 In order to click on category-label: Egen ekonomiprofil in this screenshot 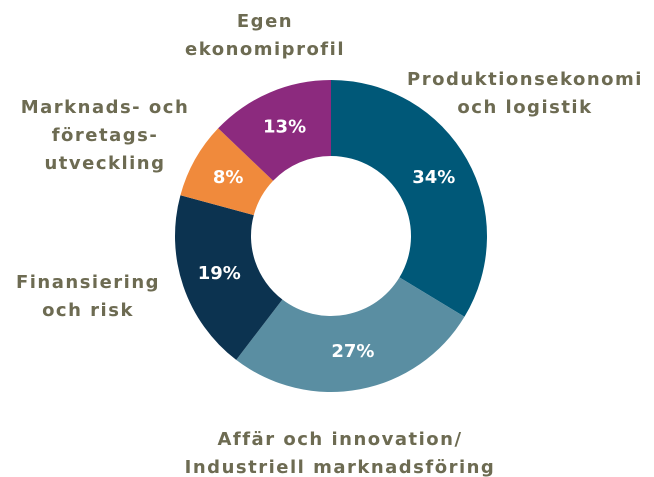, I will do `click(265, 35)`.